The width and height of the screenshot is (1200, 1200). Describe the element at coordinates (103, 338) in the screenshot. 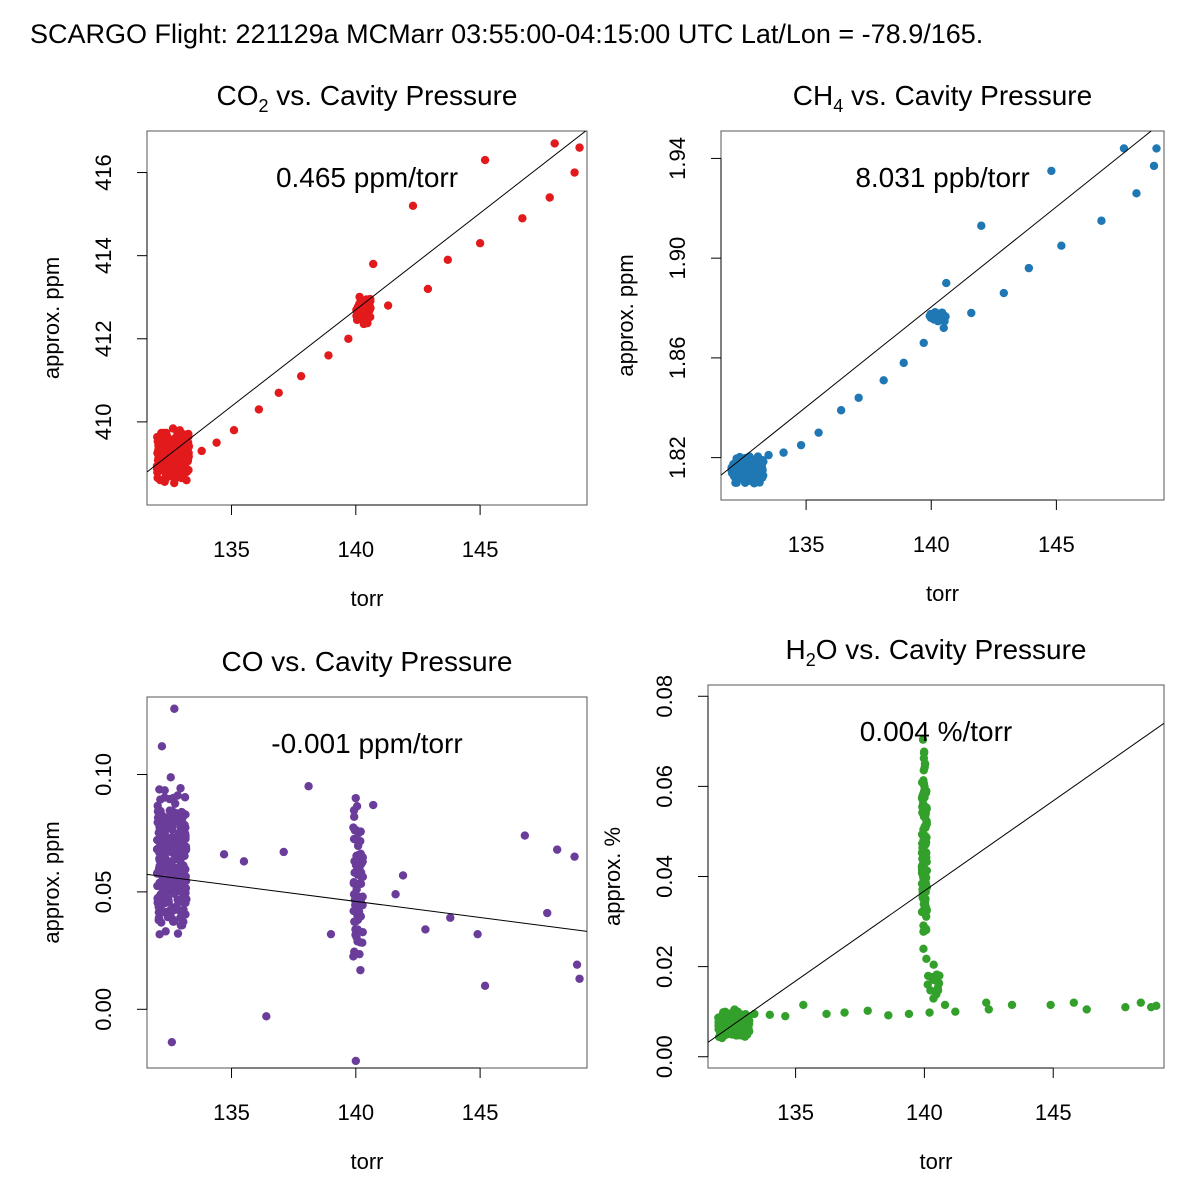

I see `y-tick-label: 412` at that location.